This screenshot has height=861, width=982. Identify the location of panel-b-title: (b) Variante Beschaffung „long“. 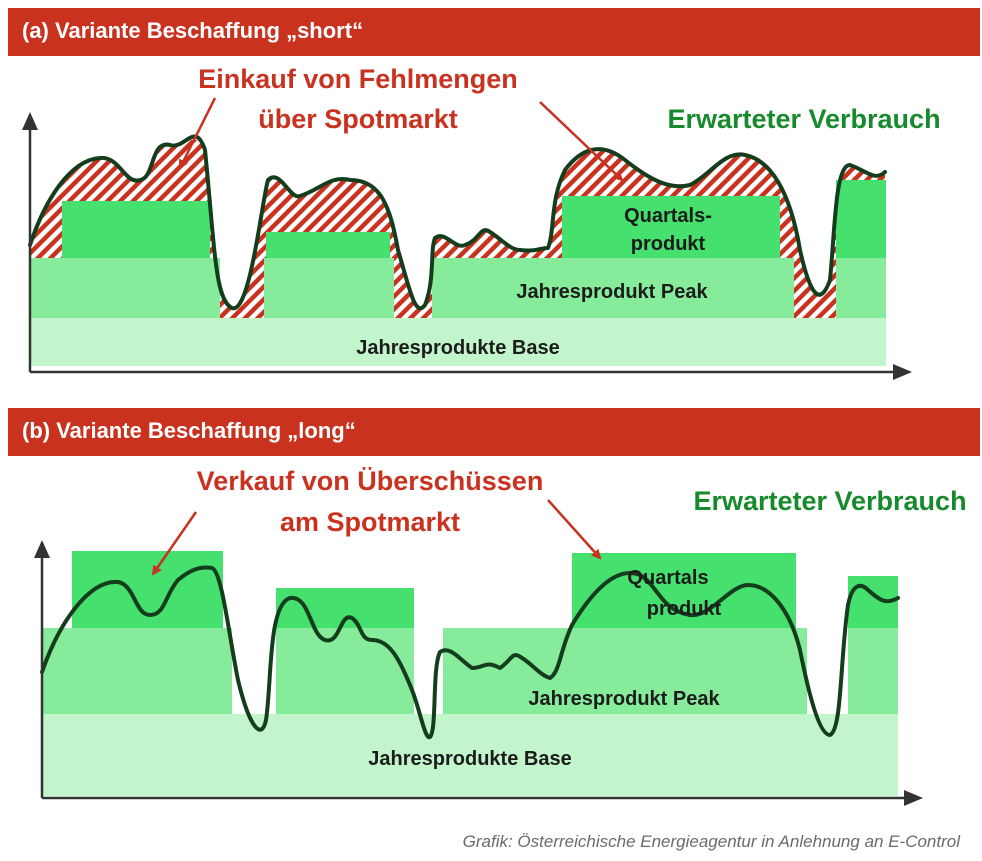
(189, 430).